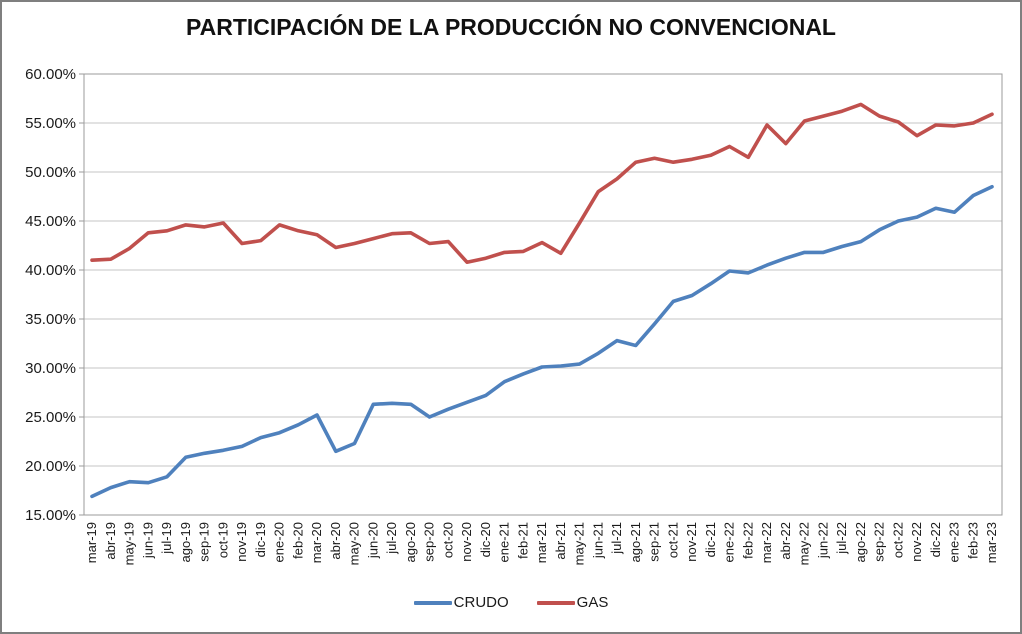 Image resolution: width=1022 pixels, height=634 pixels. Describe the element at coordinates (672, 540) in the screenshot. I see `x-axis-label: oct-21` at that location.